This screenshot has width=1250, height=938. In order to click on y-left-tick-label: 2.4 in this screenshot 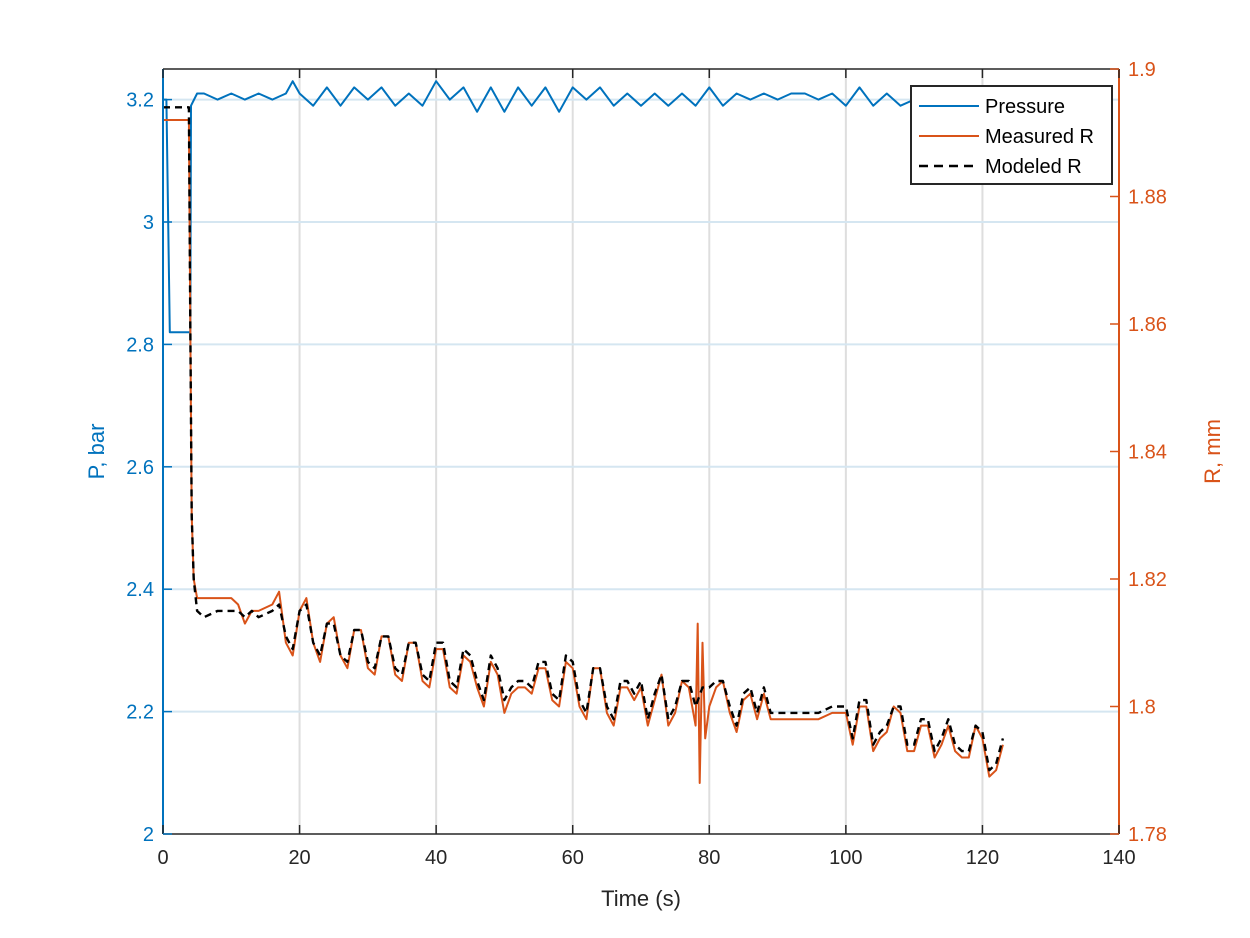, I will do `click(140, 590)`.